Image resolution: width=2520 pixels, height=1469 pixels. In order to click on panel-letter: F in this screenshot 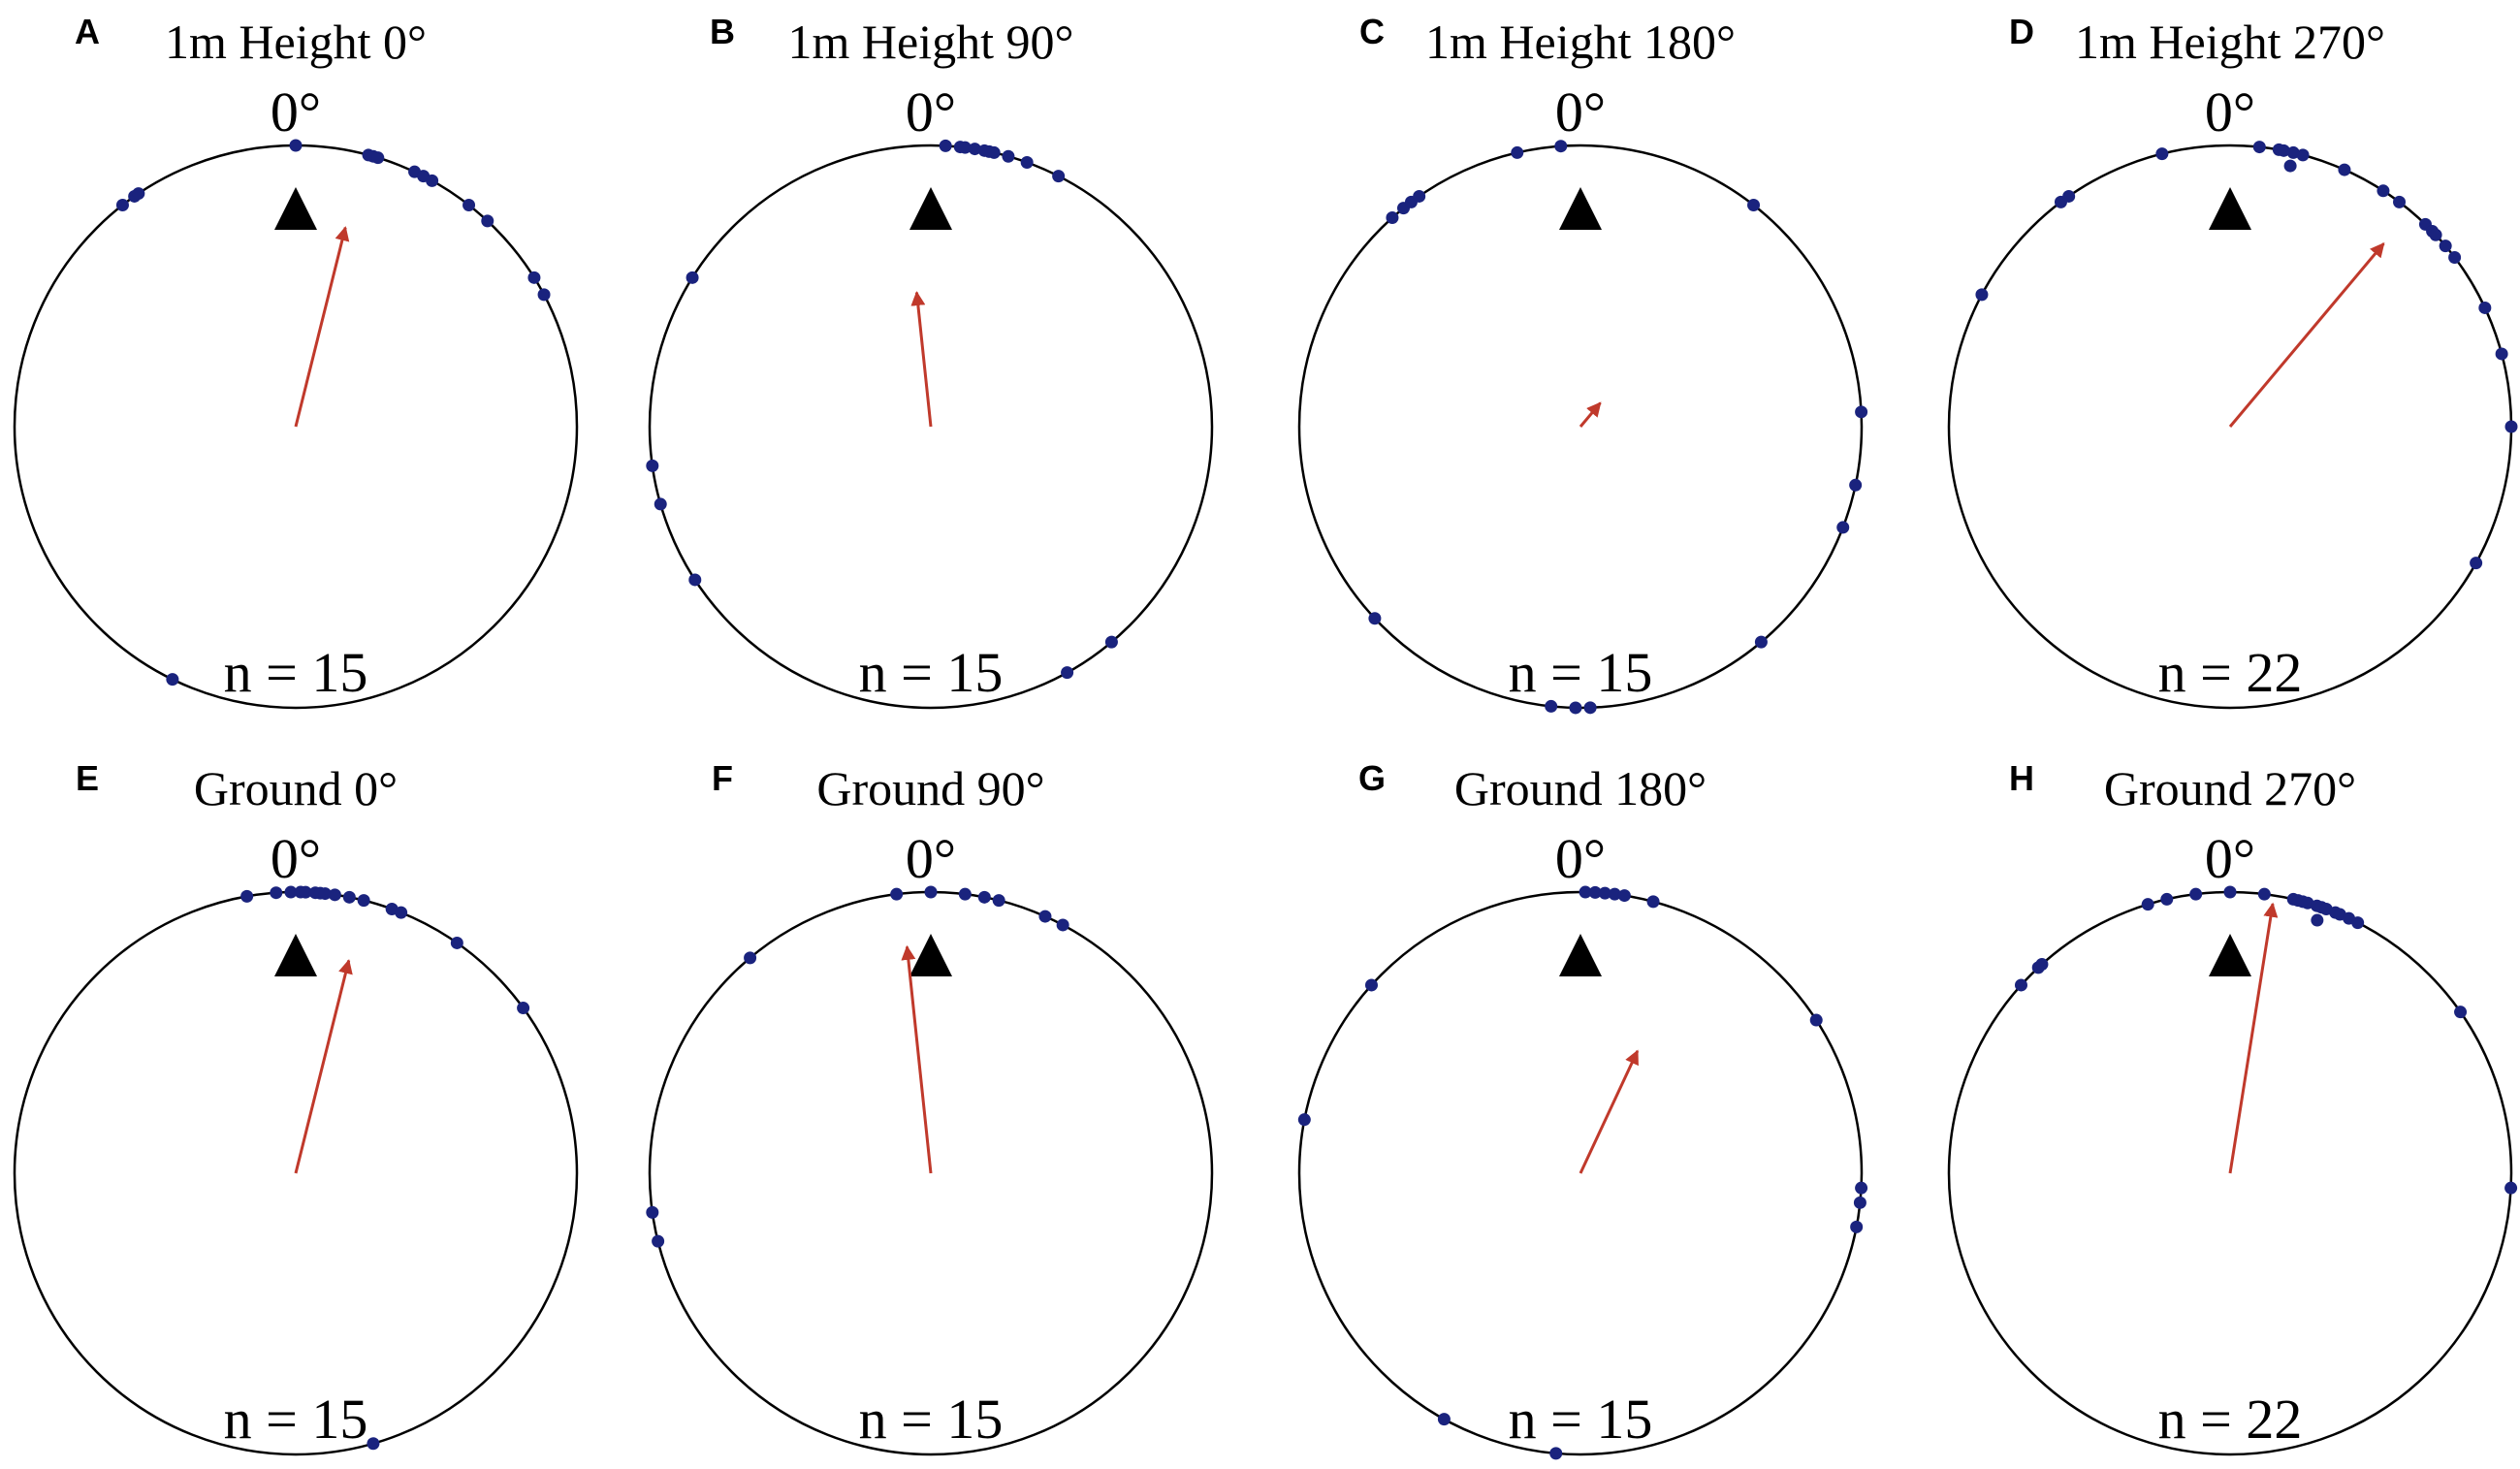, I will do `click(723, 778)`.